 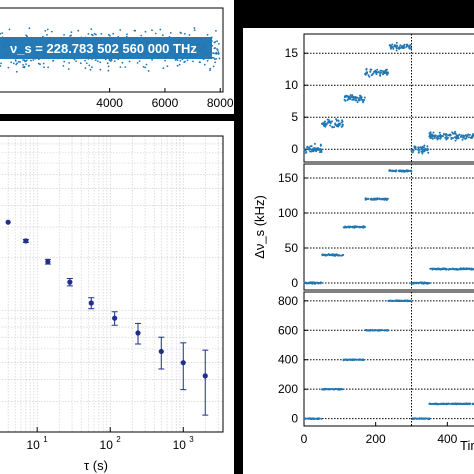 What do you see at coordinates (191, 439) in the screenshot?
I see `allan-x-tick-exponent: 3` at bounding box center [191, 439].